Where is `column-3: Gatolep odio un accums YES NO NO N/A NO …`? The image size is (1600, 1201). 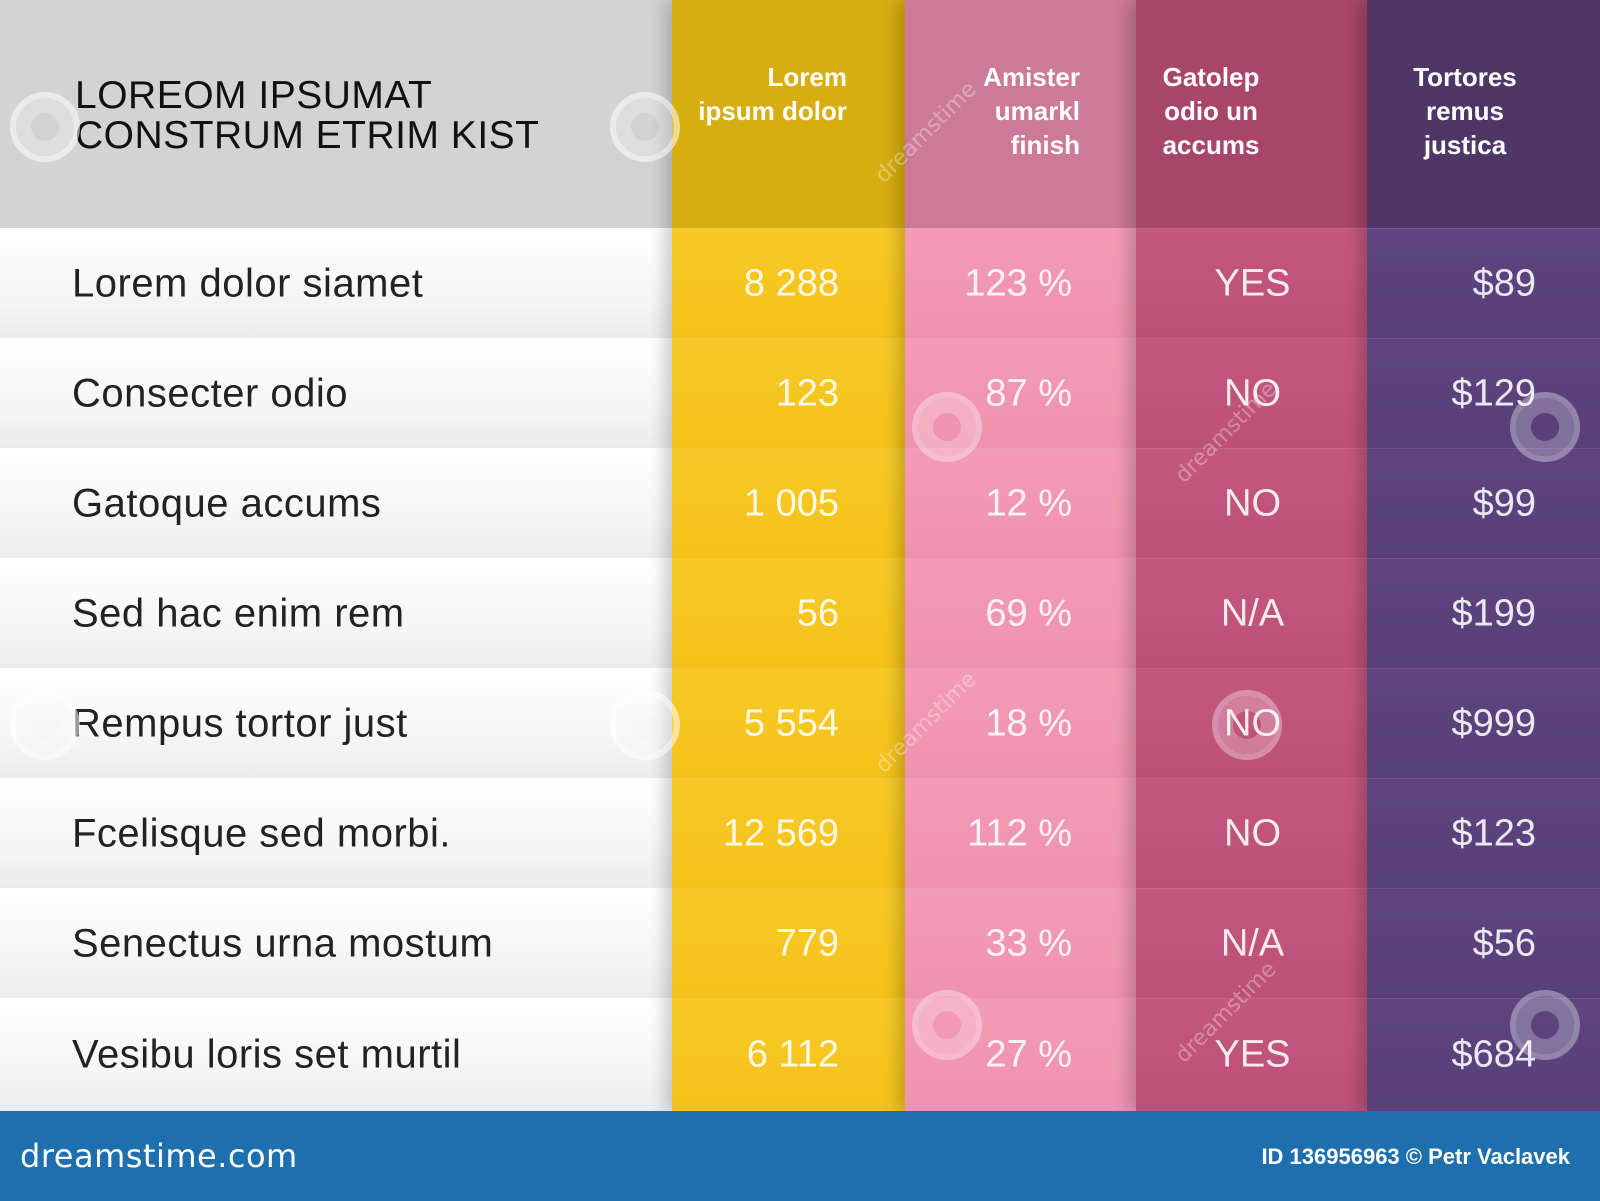 column-3: Gatolep odio un accums YES NO NO N/A NO … is located at coordinates (1252, 555).